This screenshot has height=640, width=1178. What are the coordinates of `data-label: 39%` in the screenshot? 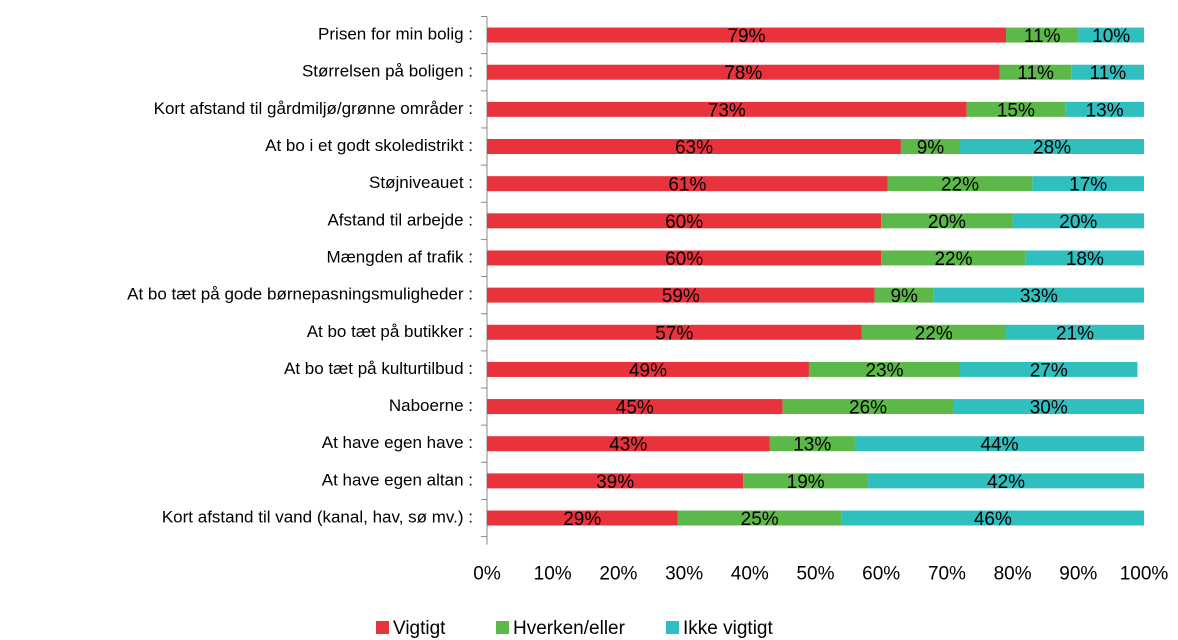 It's located at (615, 482).